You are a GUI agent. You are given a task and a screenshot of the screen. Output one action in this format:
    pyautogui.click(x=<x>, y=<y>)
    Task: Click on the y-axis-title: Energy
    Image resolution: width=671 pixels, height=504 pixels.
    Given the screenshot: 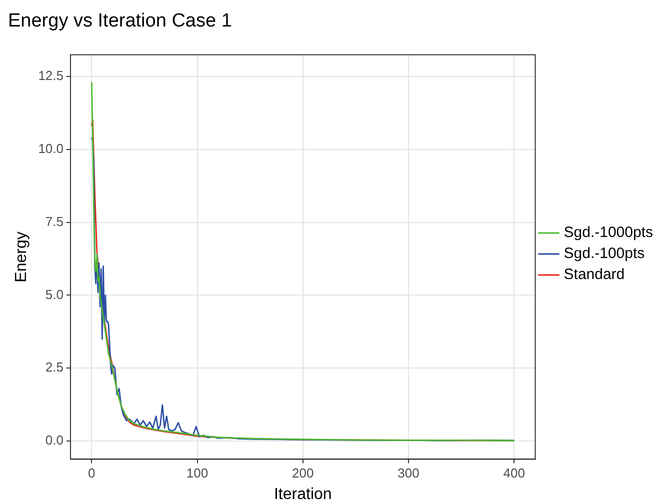 What is the action you would take?
    pyautogui.click(x=21, y=257)
    